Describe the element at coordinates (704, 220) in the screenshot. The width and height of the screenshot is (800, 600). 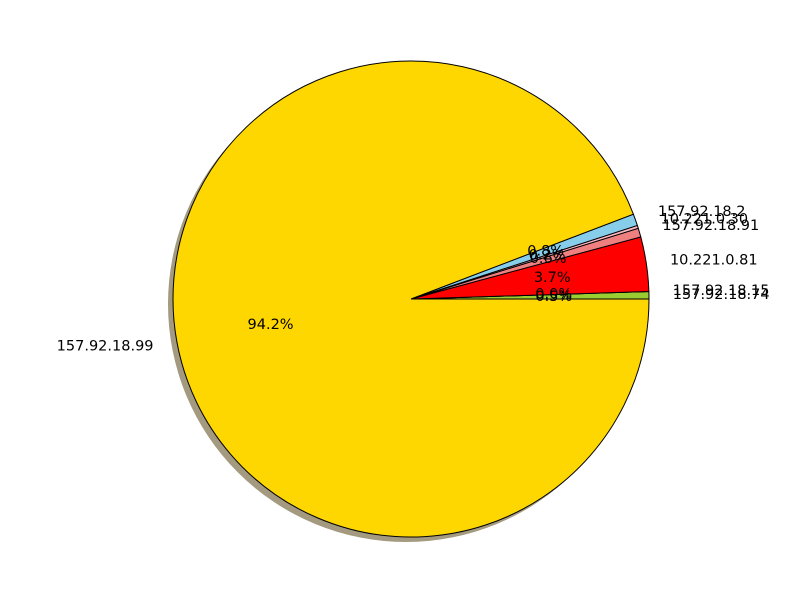
I see `slice-label-4: 10.221.0.30` at that location.